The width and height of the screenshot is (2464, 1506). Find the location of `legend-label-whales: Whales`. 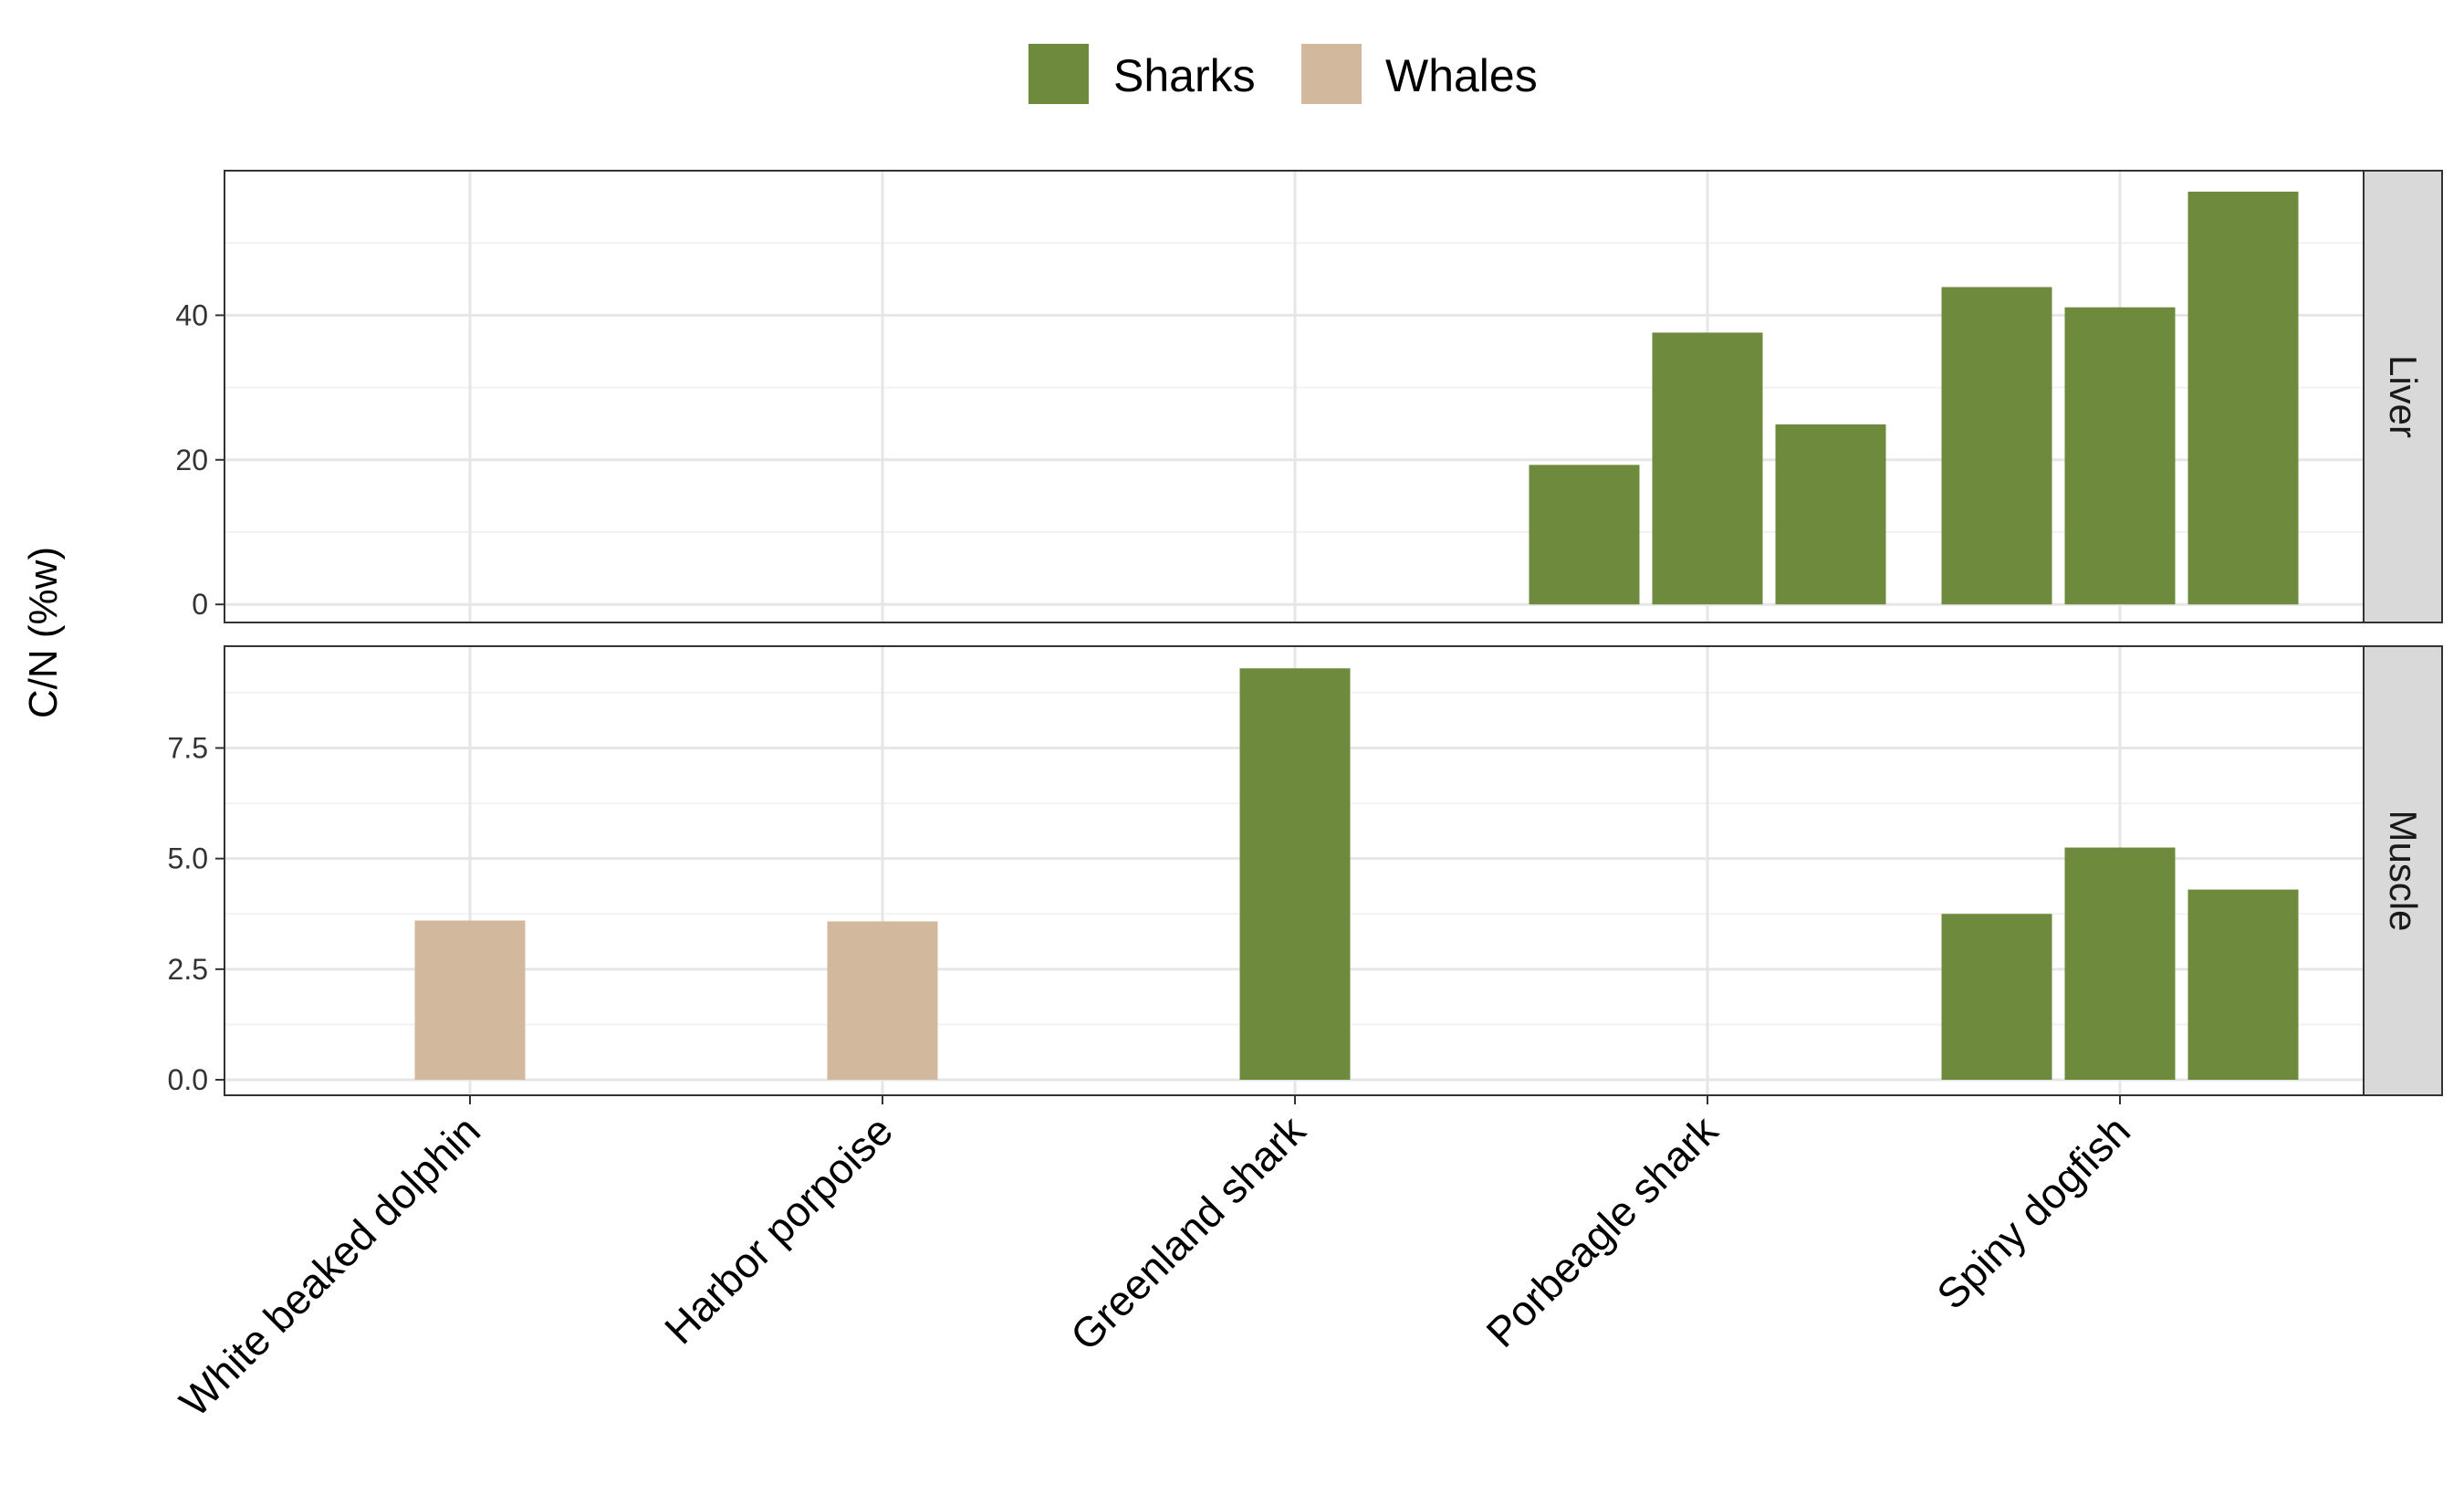

legend-label-whales: Whales is located at coordinates (1461, 75).